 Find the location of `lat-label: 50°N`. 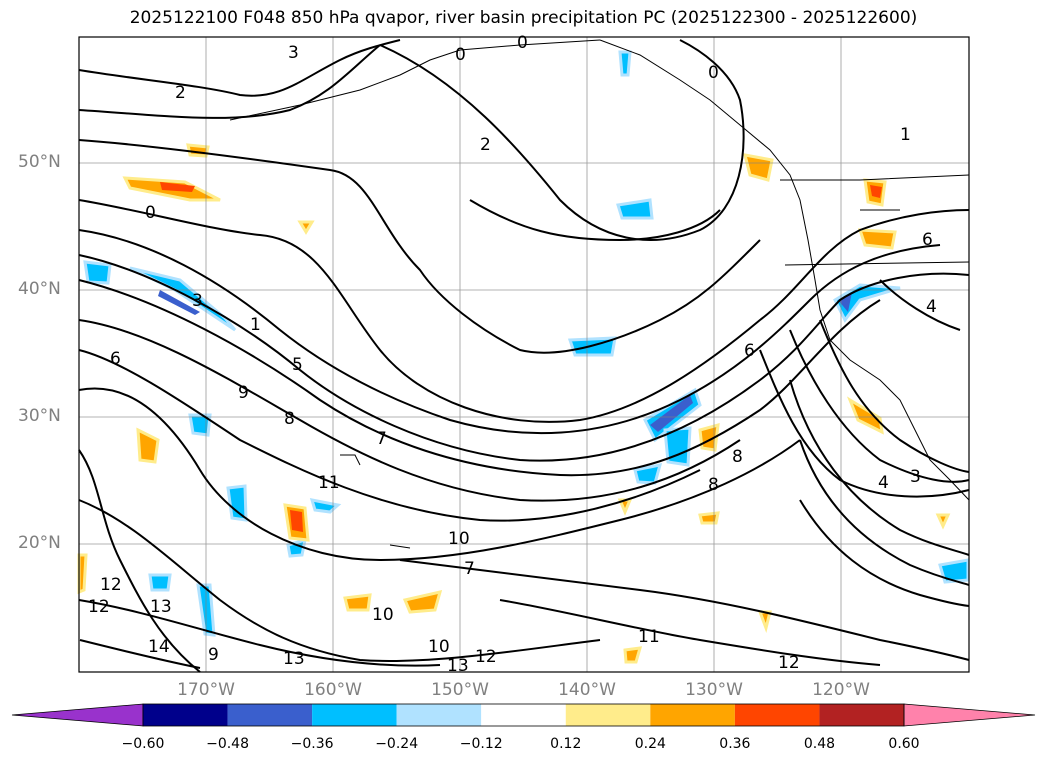

lat-label: 50°N is located at coordinates (39, 162).